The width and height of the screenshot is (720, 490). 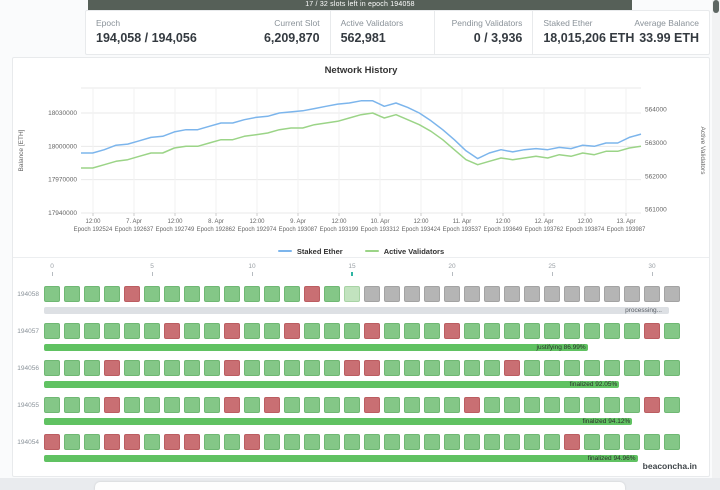 I want to click on legend-item-active-validators: Active Validators, so click(x=404, y=251).